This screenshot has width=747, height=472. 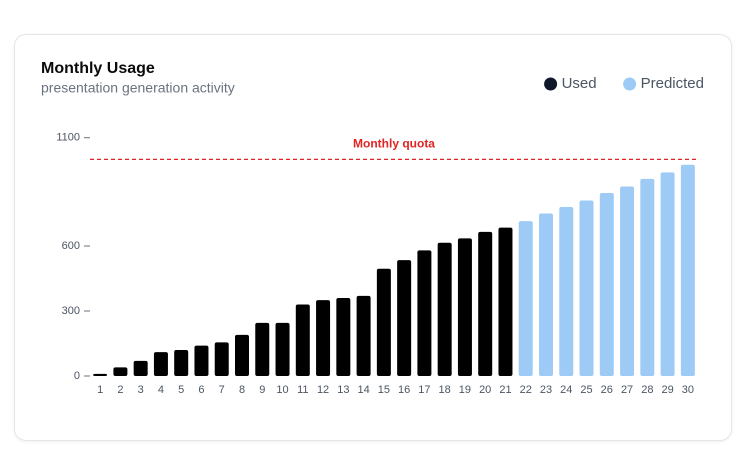 What do you see at coordinates (71, 246) in the screenshot?
I see `y-tick-label: 600` at bounding box center [71, 246].